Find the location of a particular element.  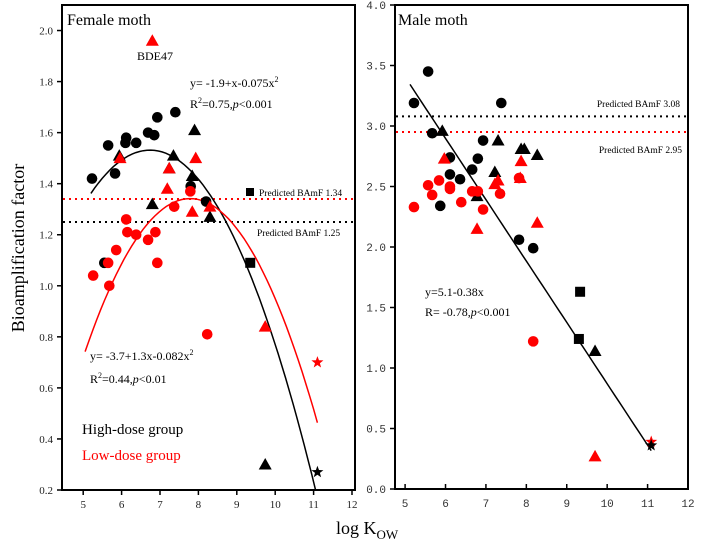

legend-high-dose: High-dose group is located at coordinates (132, 430).